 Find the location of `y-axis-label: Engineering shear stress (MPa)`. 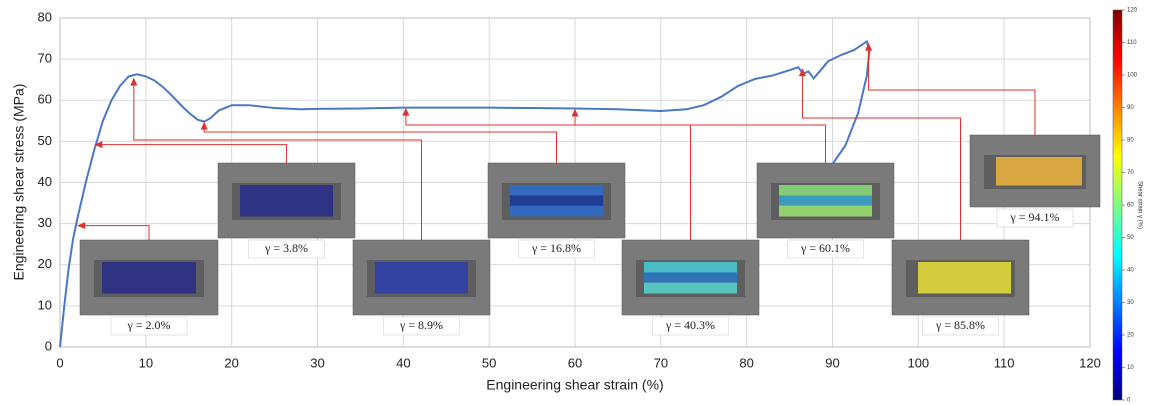

y-axis-label: Engineering shear stress (MPa) is located at coordinates (19, 182).